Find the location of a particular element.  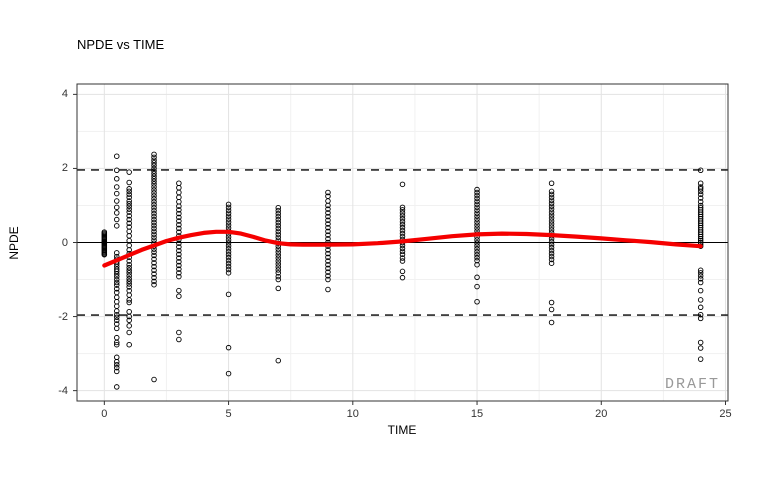

y-tick-label: -2 is located at coordinates (63, 316).